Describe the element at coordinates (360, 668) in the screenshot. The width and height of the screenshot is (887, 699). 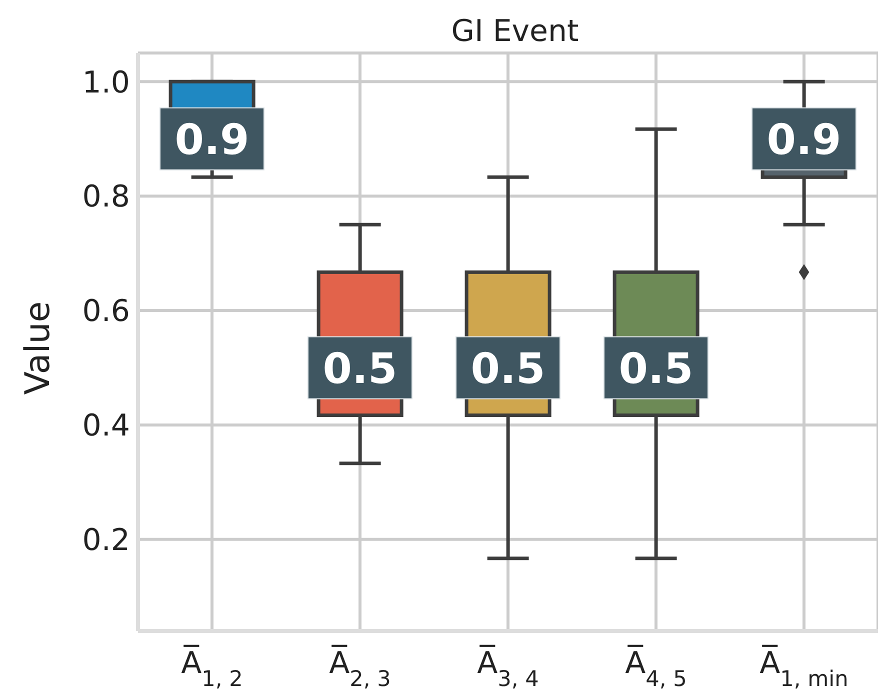
I see `x-tick-label: A̅$_{2, 3}$` at that location.